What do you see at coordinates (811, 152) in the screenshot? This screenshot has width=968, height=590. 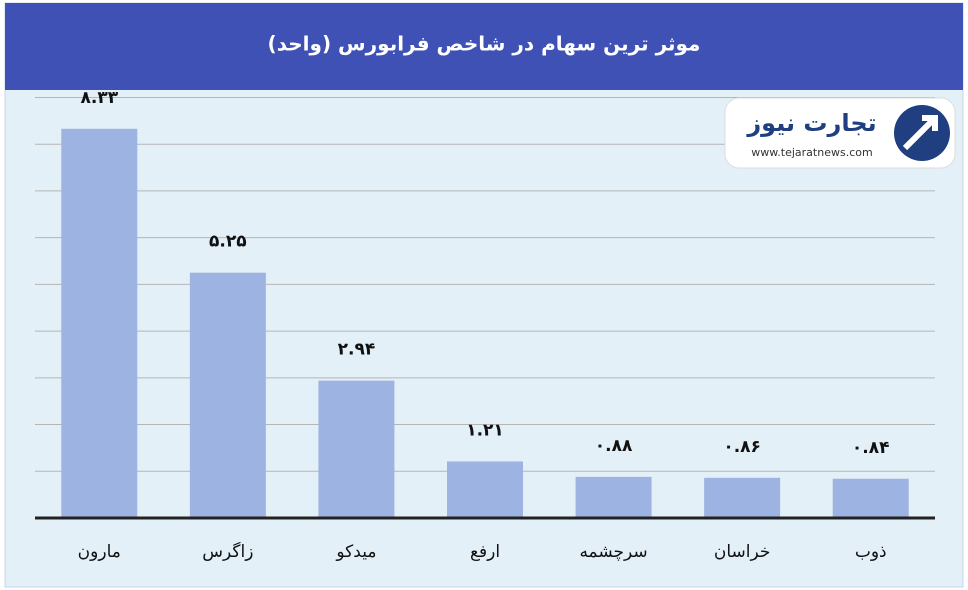 I see `logo-url: www.tejaratnews.com` at bounding box center [811, 152].